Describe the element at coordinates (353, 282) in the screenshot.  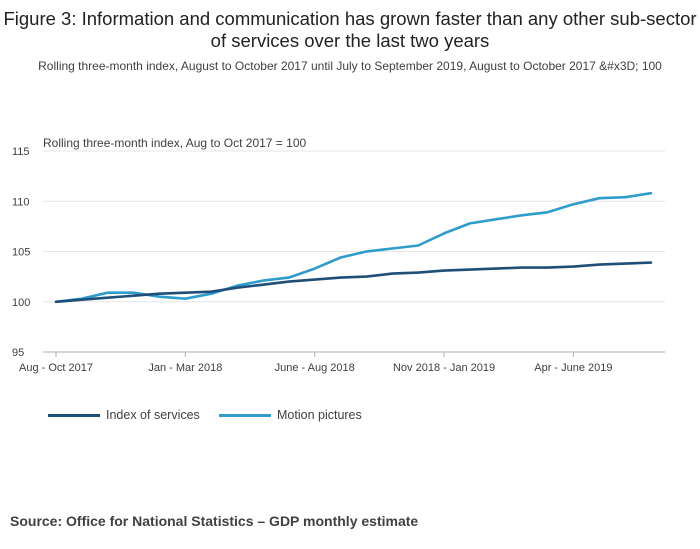
I see `series-line-index-of-services` at that location.